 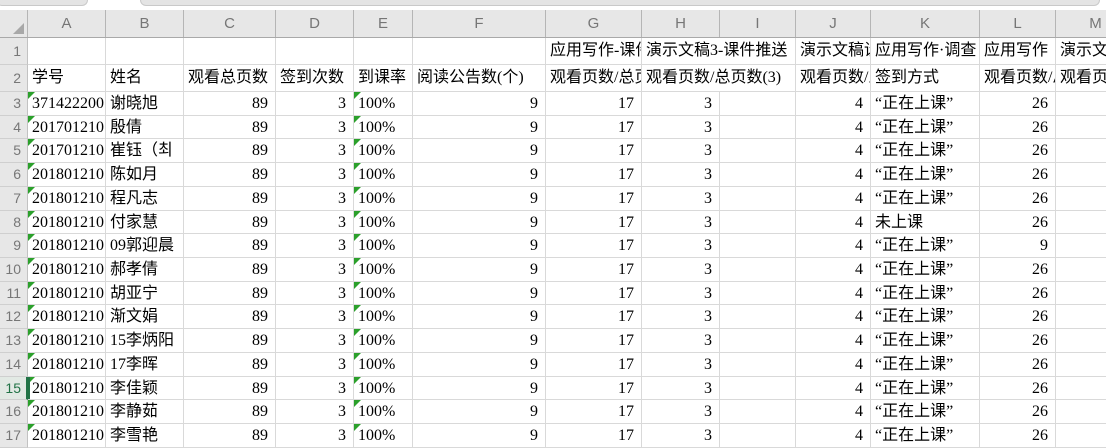 What do you see at coordinates (1081, 341) in the screenshot?
I see `cell-M13` at bounding box center [1081, 341].